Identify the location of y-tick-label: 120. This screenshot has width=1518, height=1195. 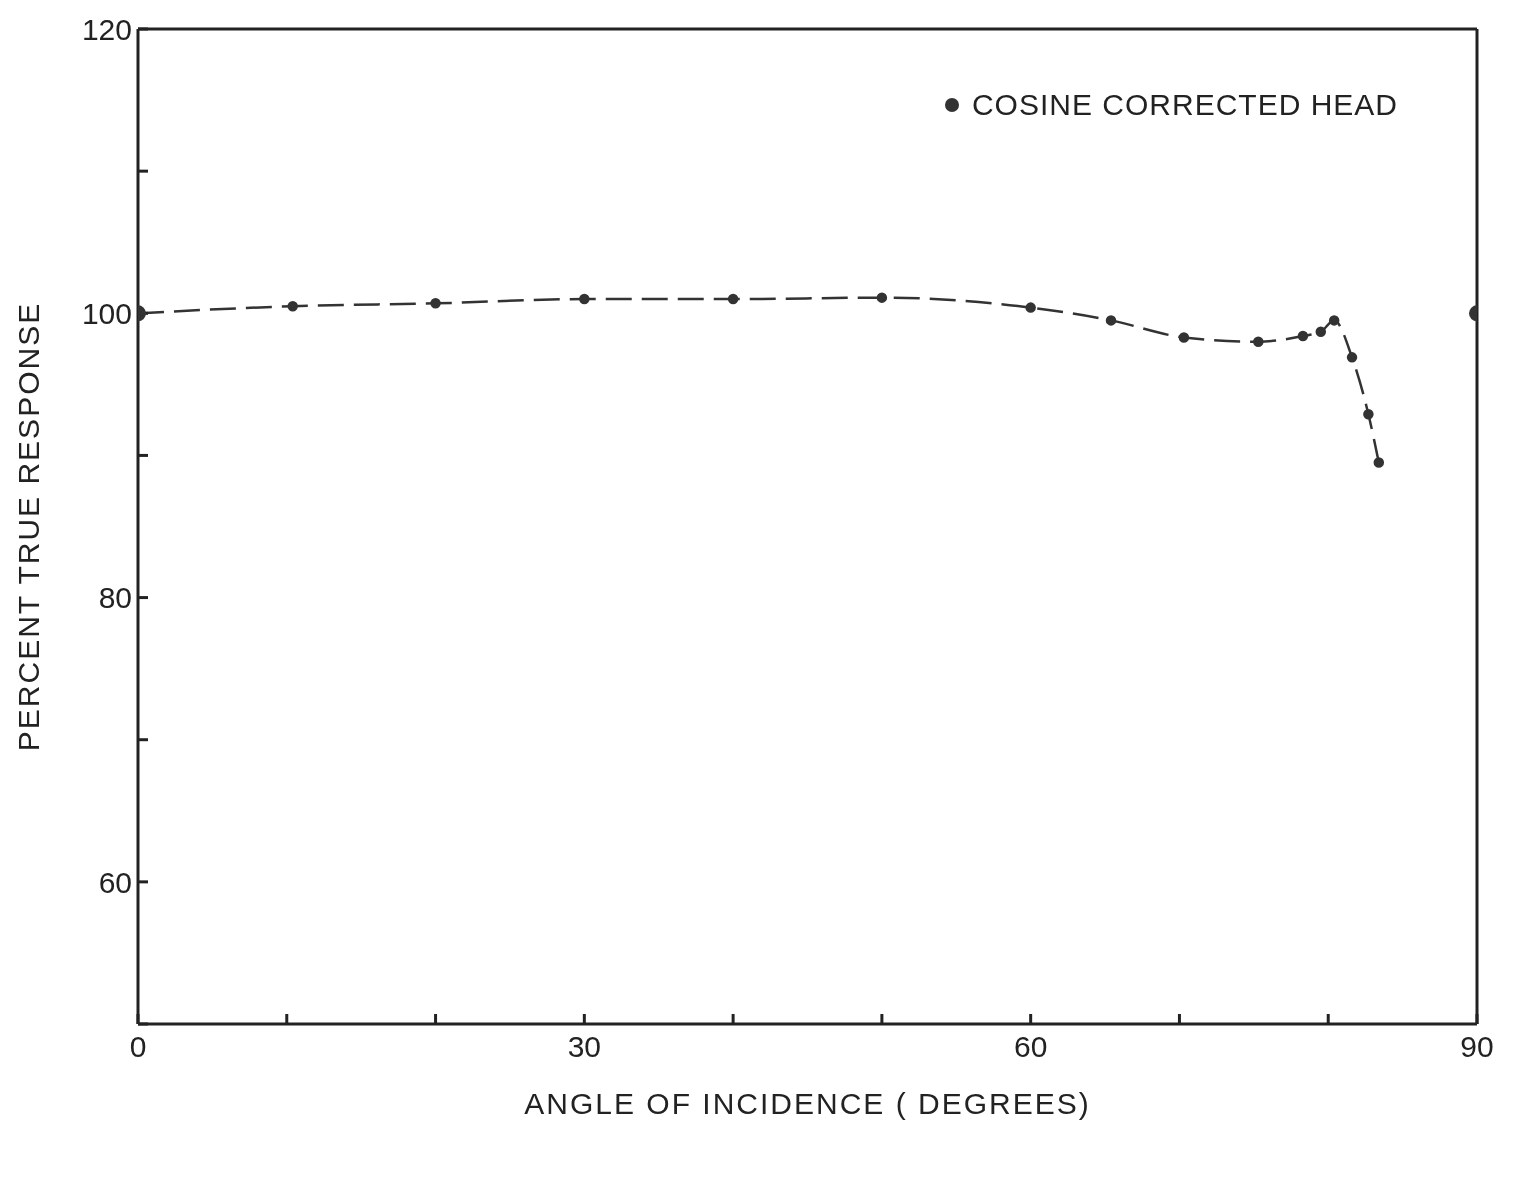
(106, 29).